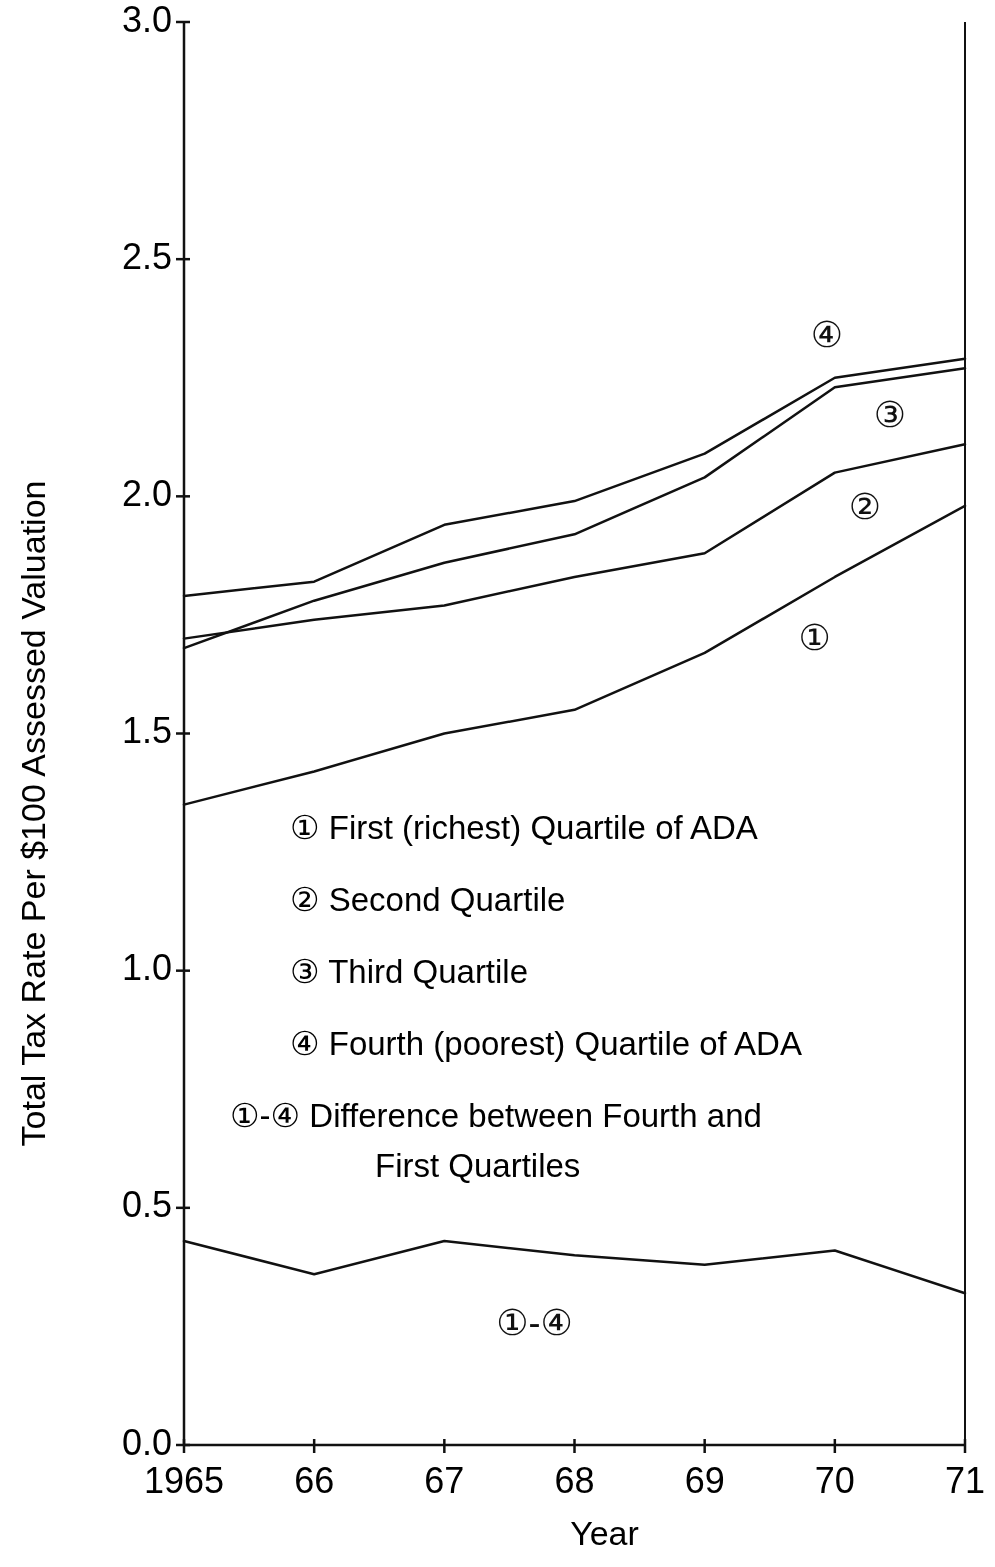  What do you see at coordinates (146, 968) in the screenshot?
I see `y-tick-label: 1.0` at bounding box center [146, 968].